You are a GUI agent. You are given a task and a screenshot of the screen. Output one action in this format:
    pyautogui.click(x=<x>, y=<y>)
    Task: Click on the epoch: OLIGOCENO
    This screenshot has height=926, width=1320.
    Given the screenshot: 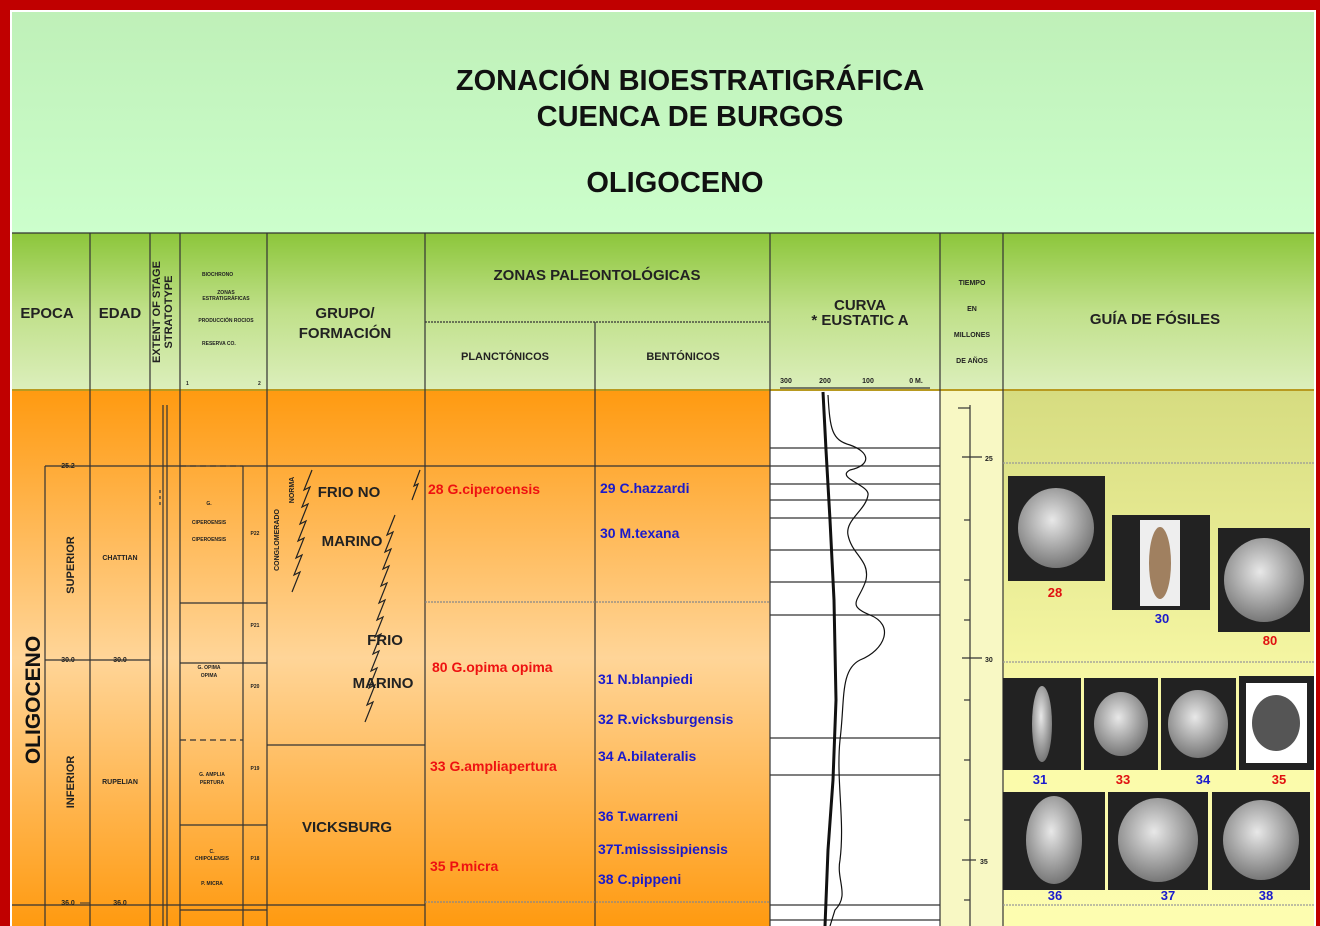 What is the action you would take?
    pyautogui.click(x=33, y=700)
    